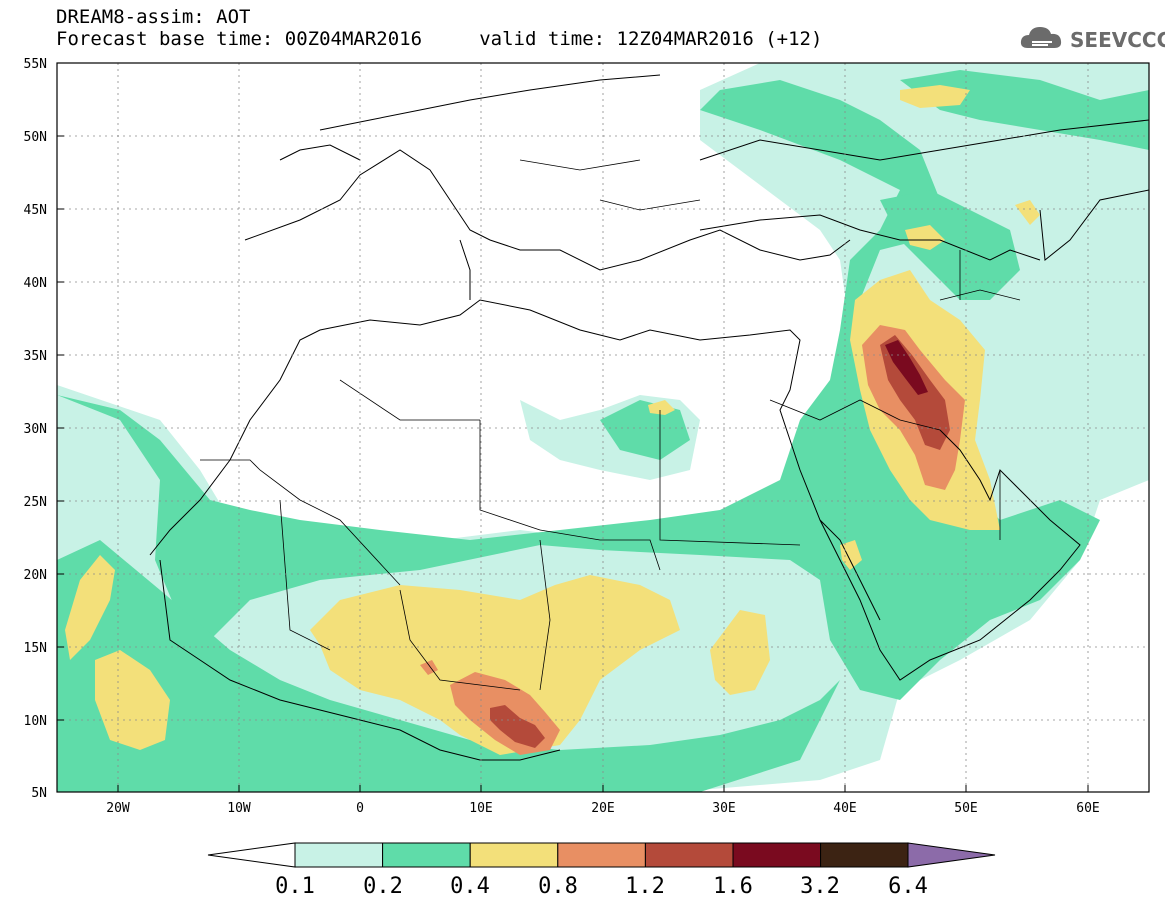  Describe the element at coordinates (906, 367) in the screenshot. I see `aot-level-1.6` at that location.